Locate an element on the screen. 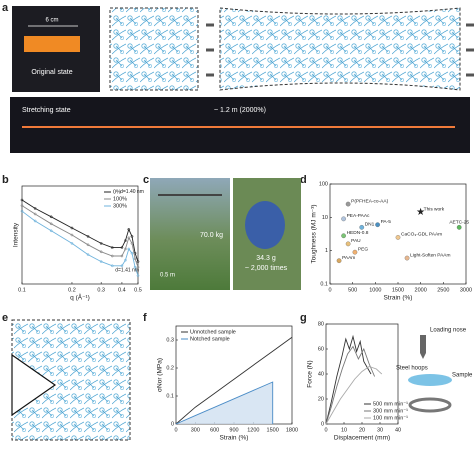 The height and width of the screenshot is (450, 474). point-label: This work is located at coordinates (434, 210).